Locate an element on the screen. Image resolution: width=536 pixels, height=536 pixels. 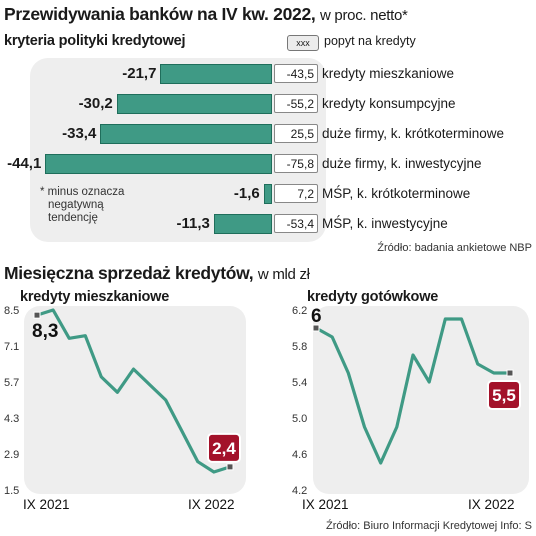
y-tick-label: 5.7 is located at coordinates (11, 383).